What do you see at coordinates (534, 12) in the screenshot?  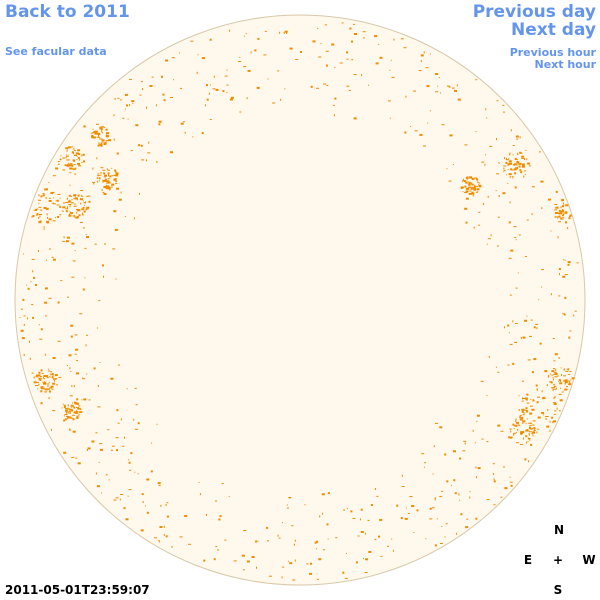 I see `previous-day-link: Previous day` at bounding box center [534, 12].